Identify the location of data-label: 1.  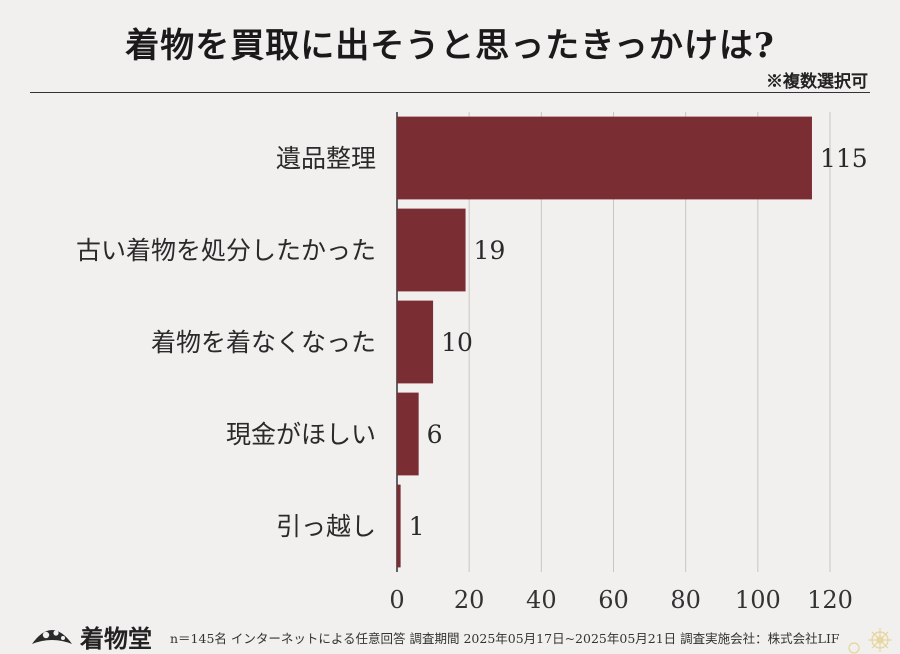
(417, 526).